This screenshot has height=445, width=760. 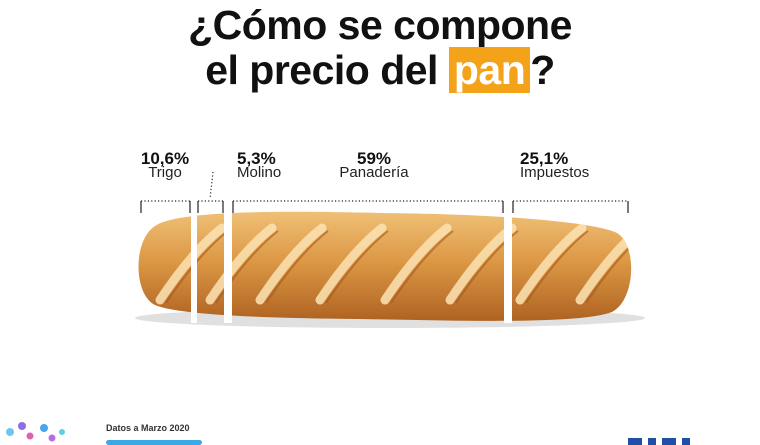 I want to click on molino-leader-line, so click(x=211, y=185).